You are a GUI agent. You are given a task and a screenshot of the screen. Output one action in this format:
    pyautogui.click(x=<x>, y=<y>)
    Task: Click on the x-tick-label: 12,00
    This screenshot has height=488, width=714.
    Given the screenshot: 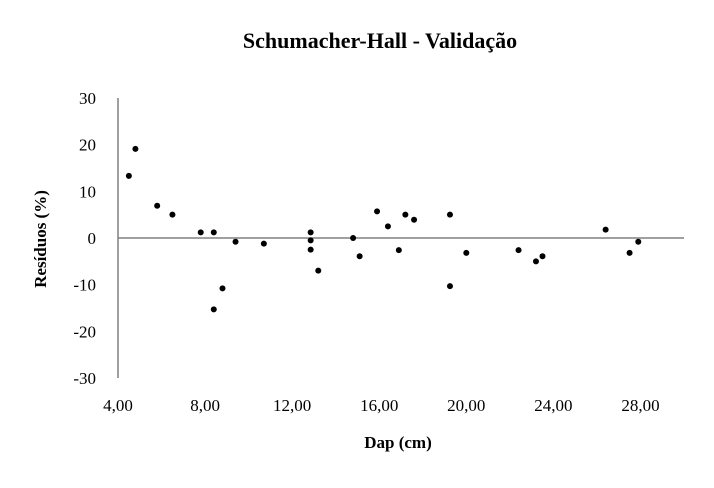 What is the action you would take?
    pyautogui.click(x=292, y=405)
    